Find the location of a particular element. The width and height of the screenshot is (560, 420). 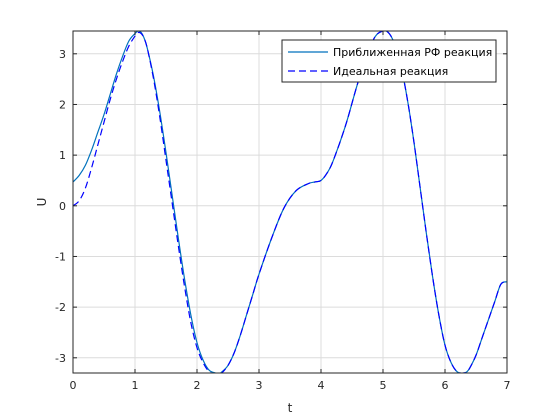

x-tick-label: 2 is located at coordinates (197, 385).